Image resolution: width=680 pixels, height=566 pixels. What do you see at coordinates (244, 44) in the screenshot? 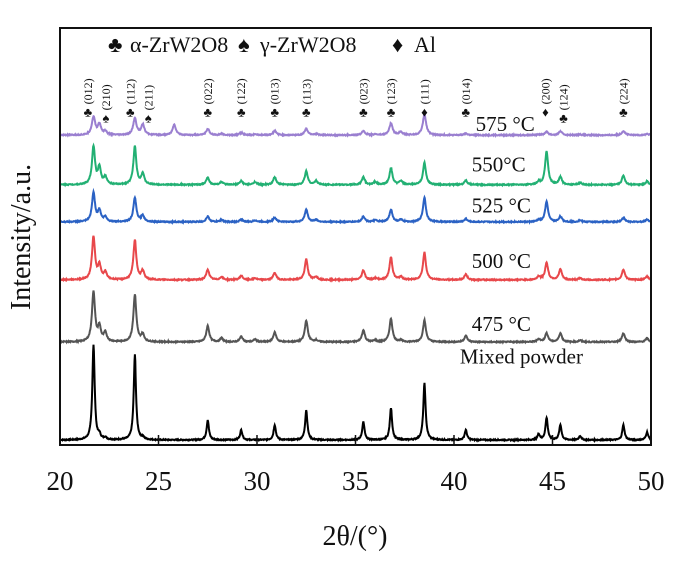
I see `legend-marker-icon: ♠` at bounding box center [244, 44].